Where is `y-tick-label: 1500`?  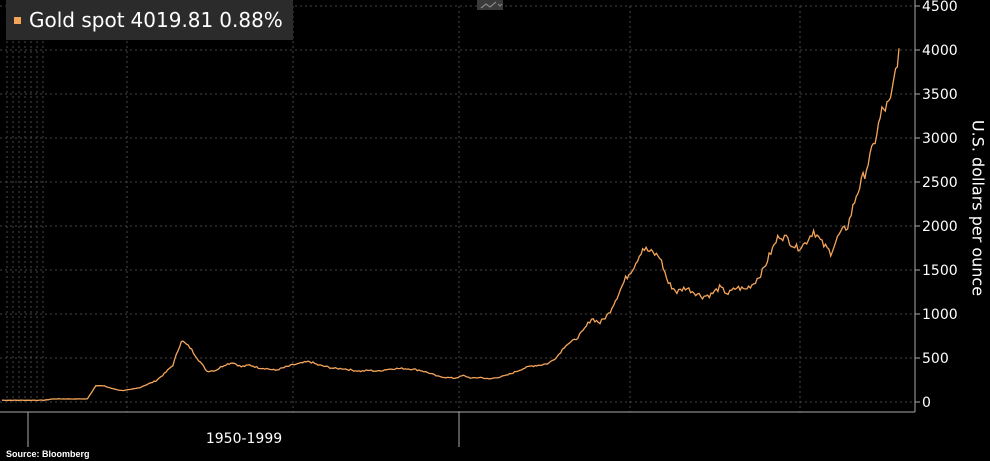
y-tick-label: 1500 is located at coordinates (940, 271).